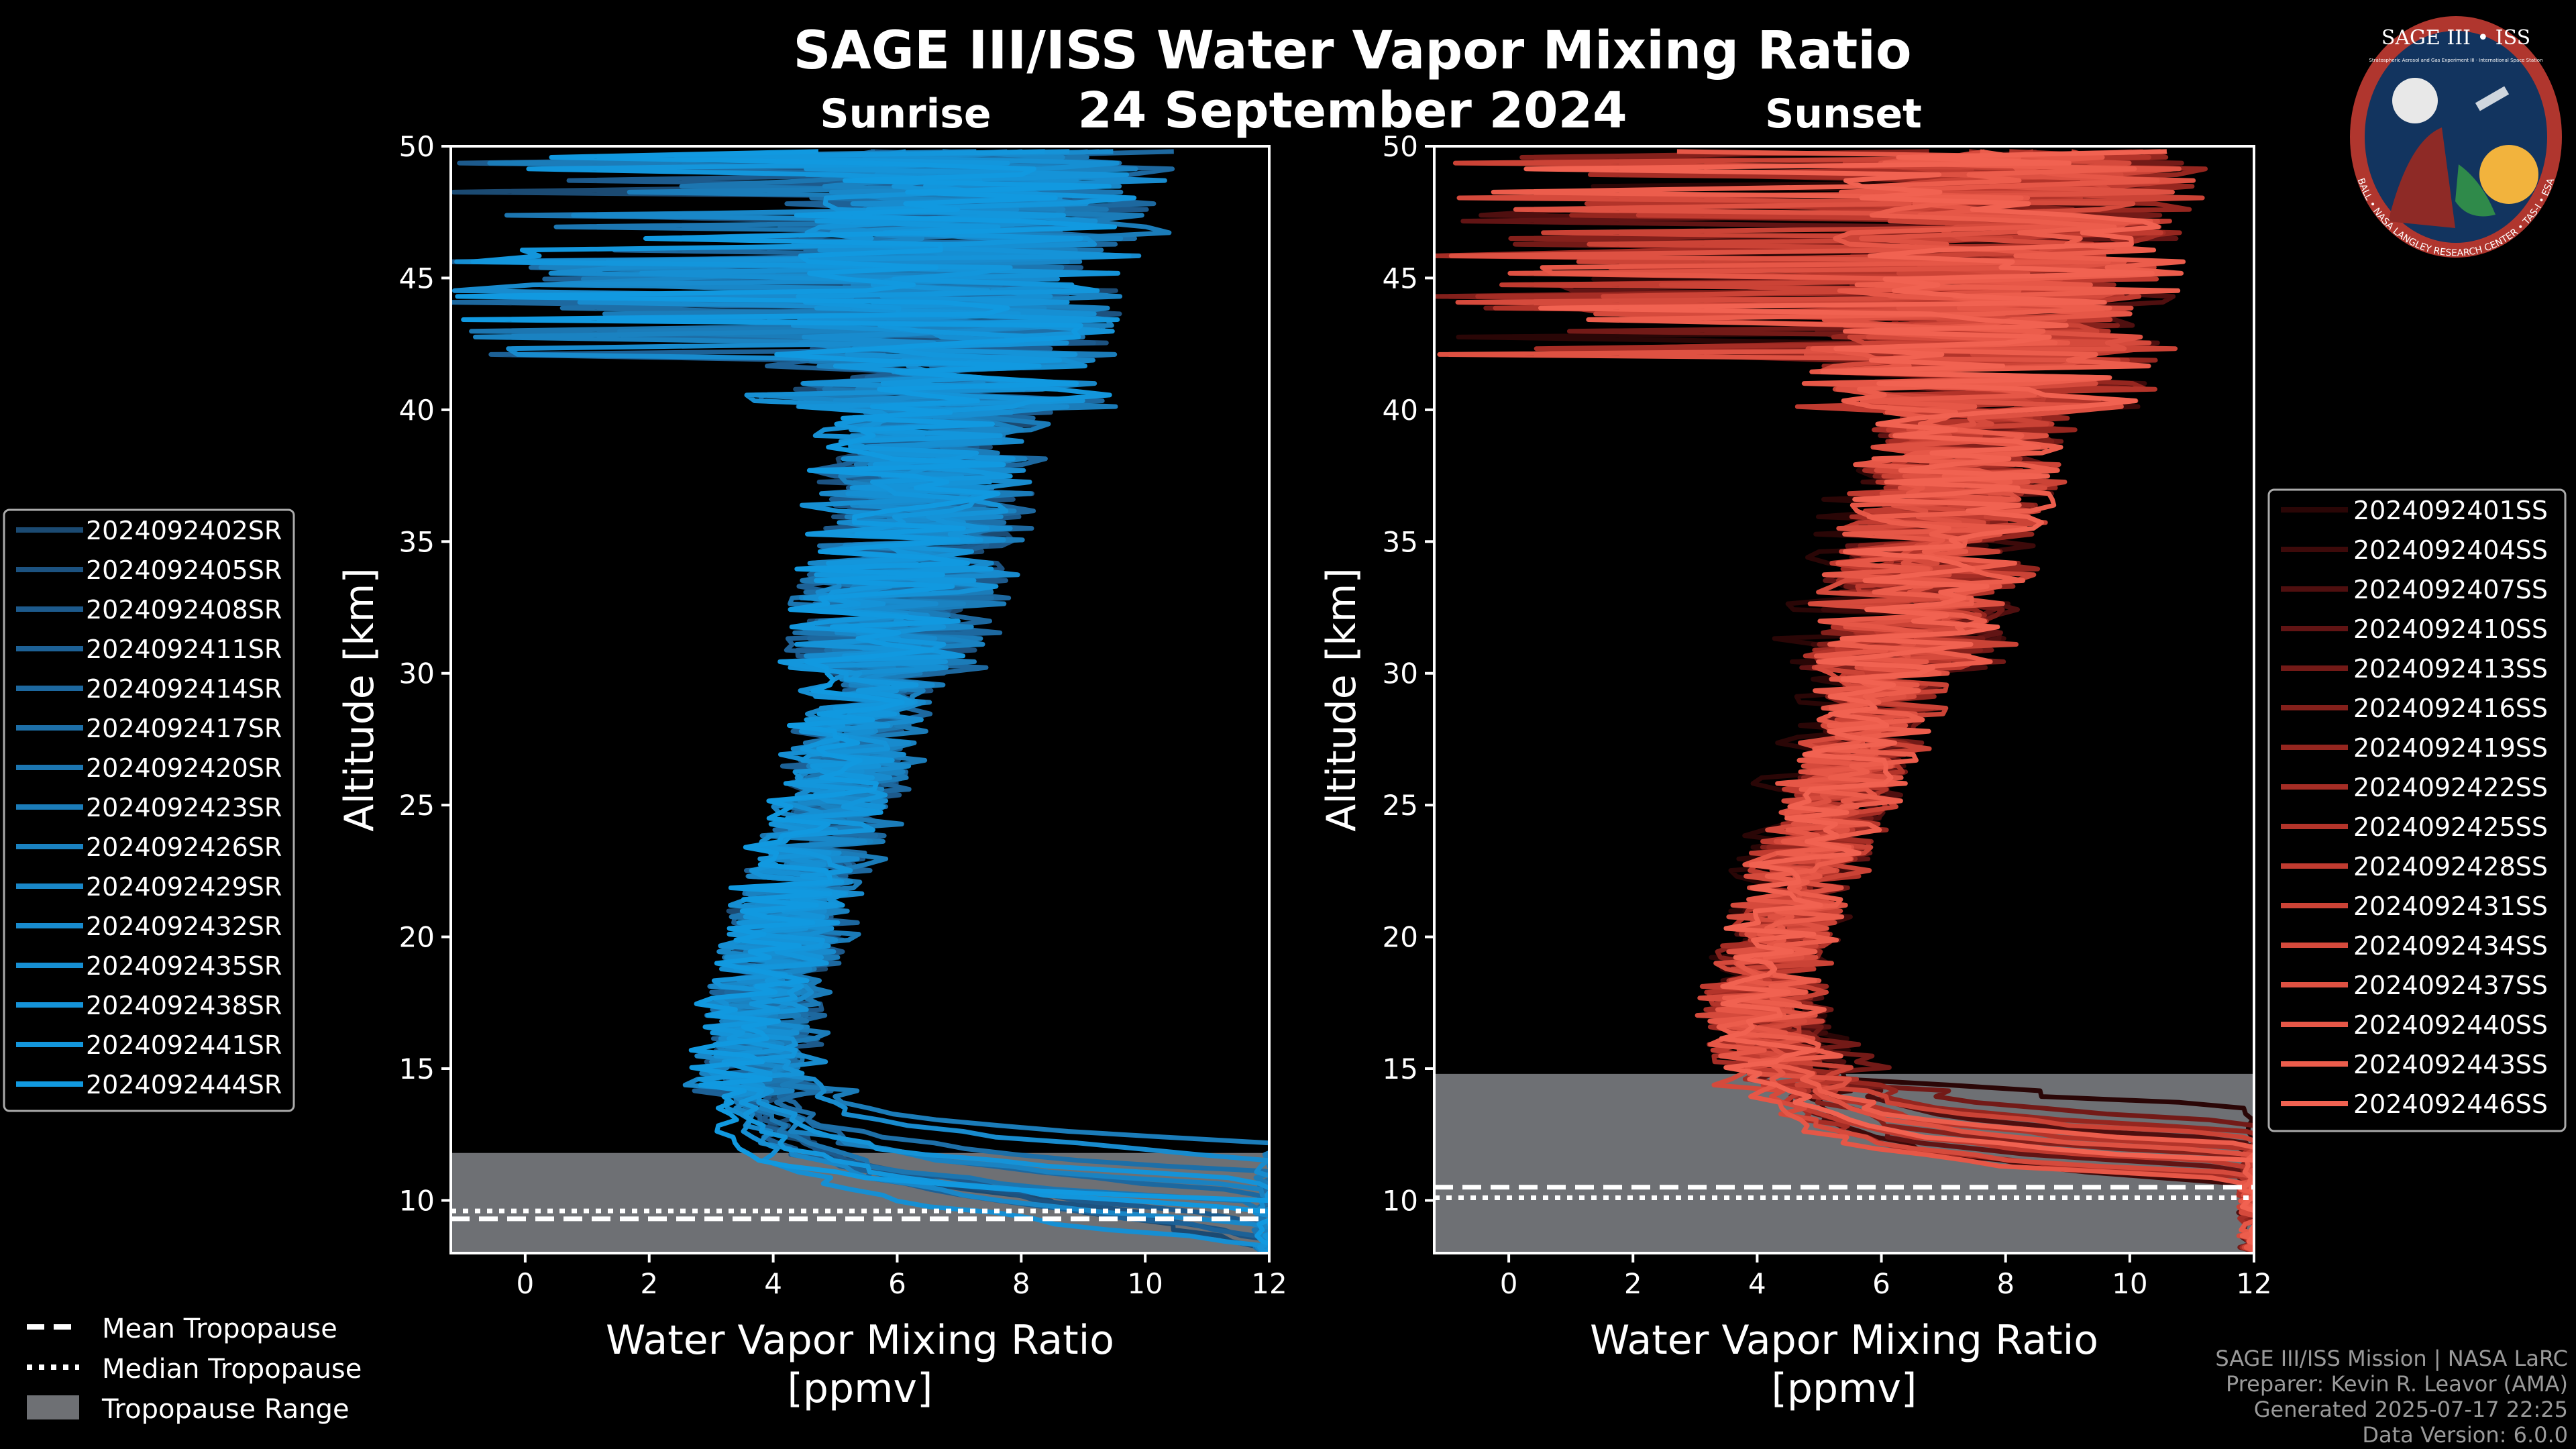 The width and height of the screenshot is (2576, 1449). I want to click on tropopause-range-label: Tropopause Range, so click(225, 1409).